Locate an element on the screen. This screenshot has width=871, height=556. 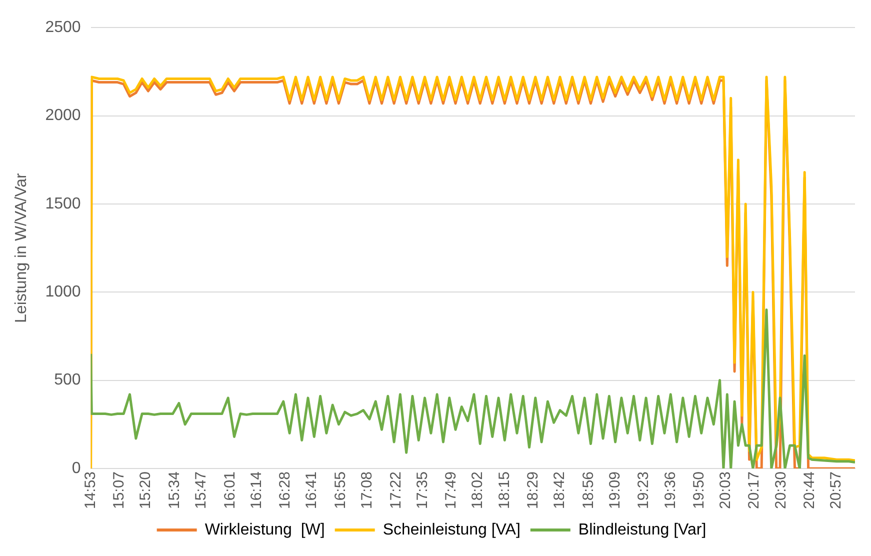
x-tick-label: 18:56 is located at coordinates (588, 490).